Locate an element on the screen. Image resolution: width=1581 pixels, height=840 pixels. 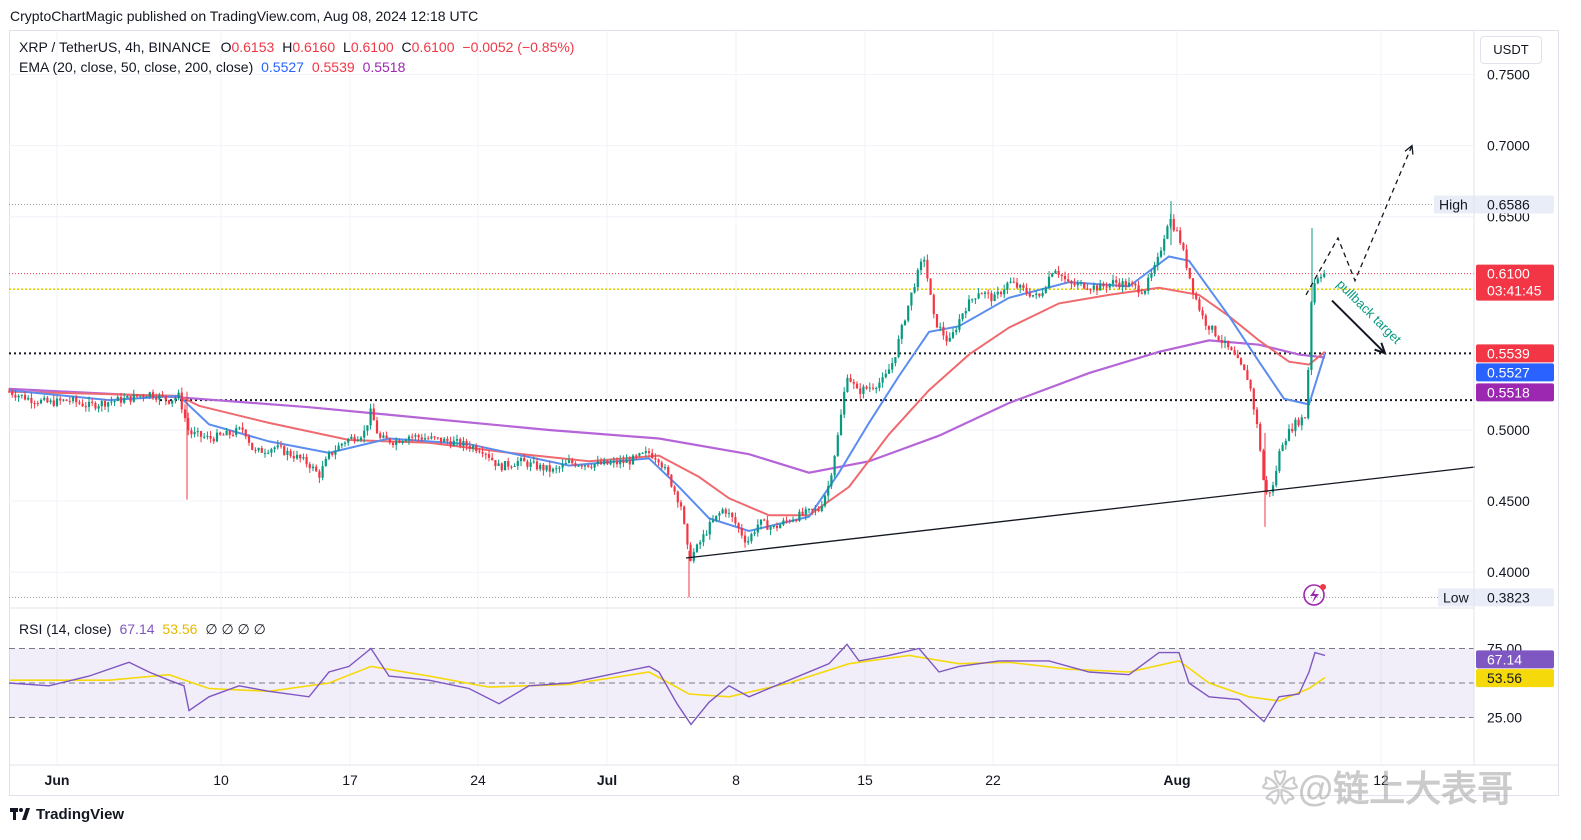
time-tick-label: 24 is located at coordinates (478, 780).